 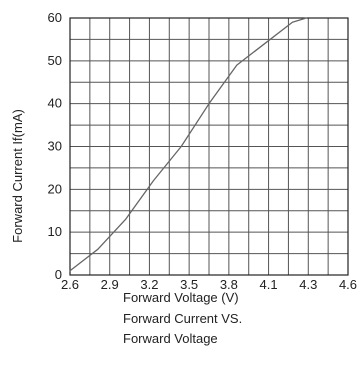 I want to click on x-tick-label: 2.9, so click(x=110, y=284).